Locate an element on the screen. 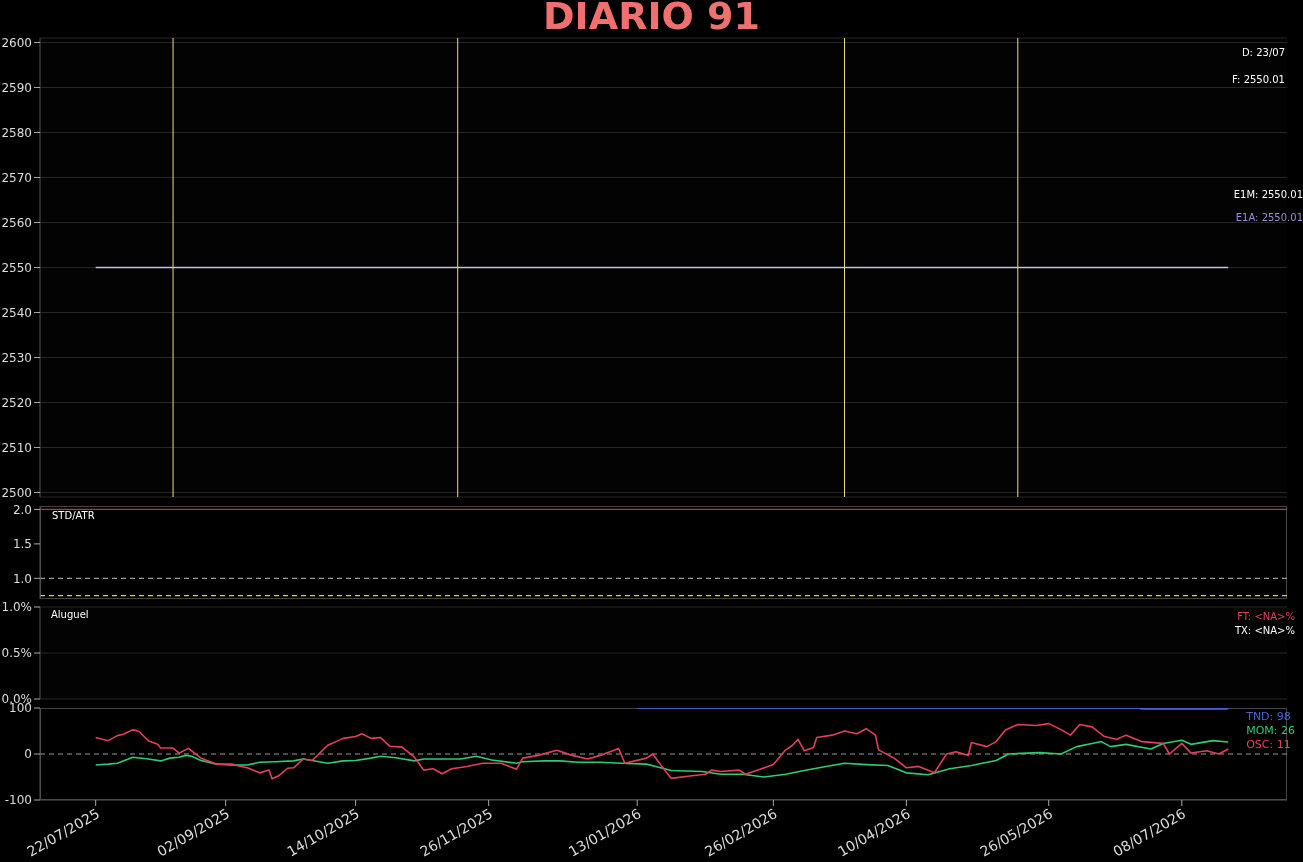  y-tick-label: 2540 is located at coordinates (16, 312).